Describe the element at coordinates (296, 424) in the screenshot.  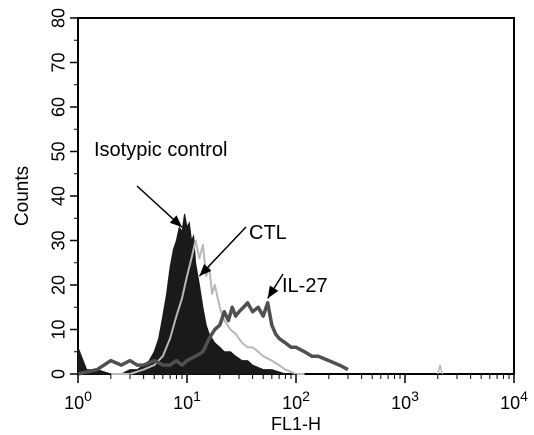
I see `x-axis-label: FL1-H` at that location.